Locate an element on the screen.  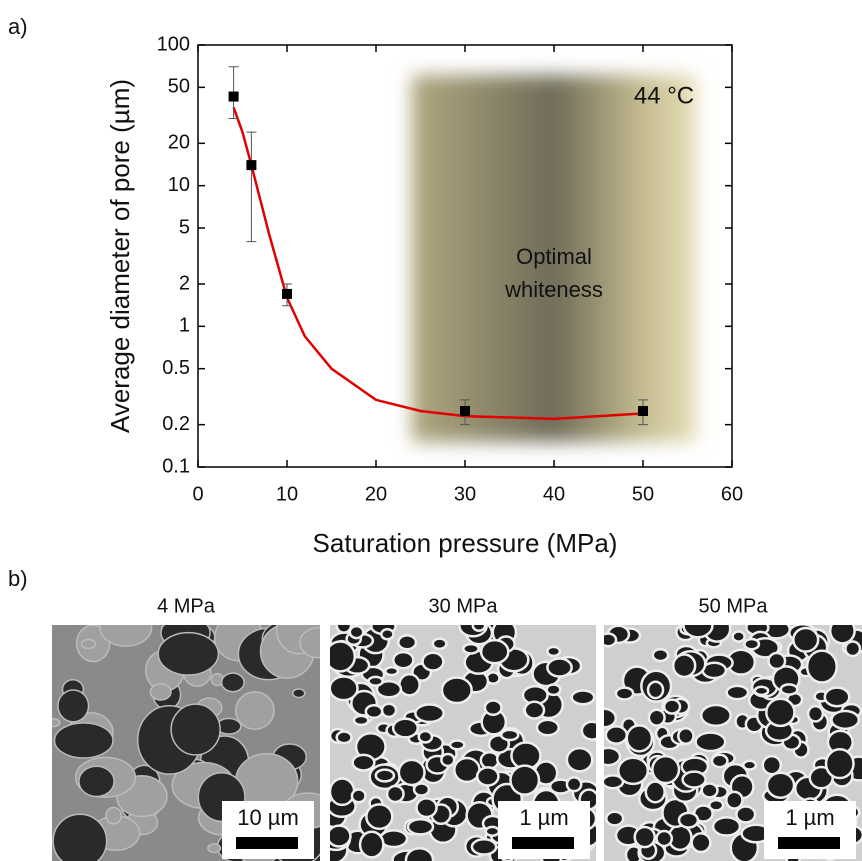
shaded-region is located at coordinates (554, 258).